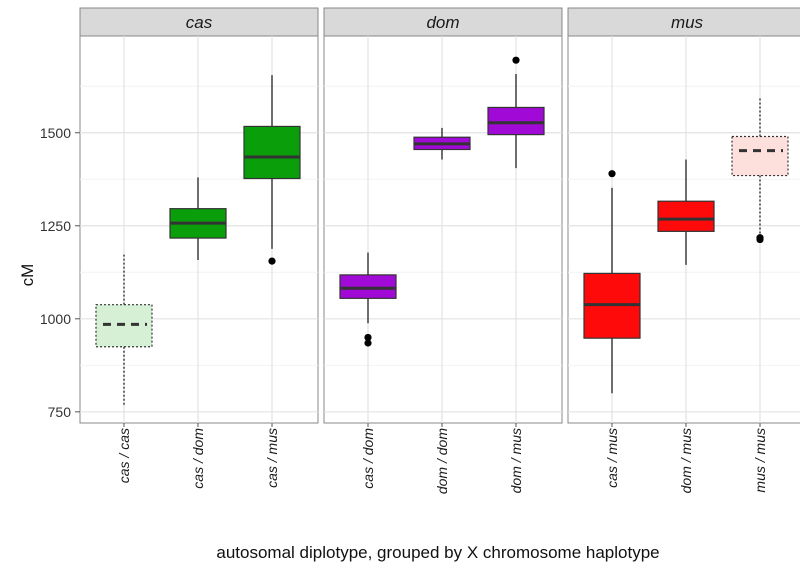 The width and height of the screenshot is (800, 572). Describe the element at coordinates (442, 461) in the screenshot. I see `x-tick-label: dom / dom` at that location.